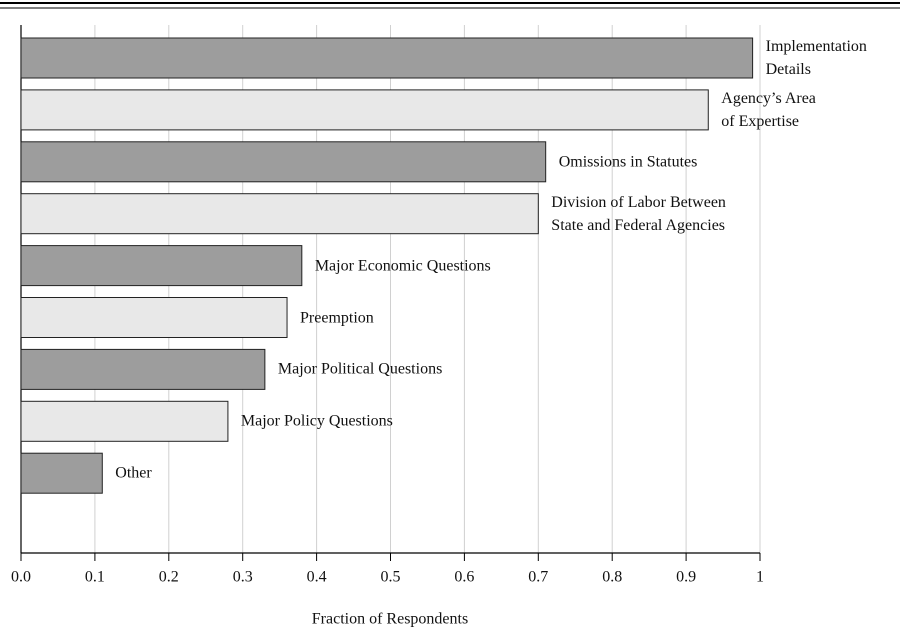 The width and height of the screenshot is (900, 631). I want to click on x-tick-label: 0.2, so click(169, 577).